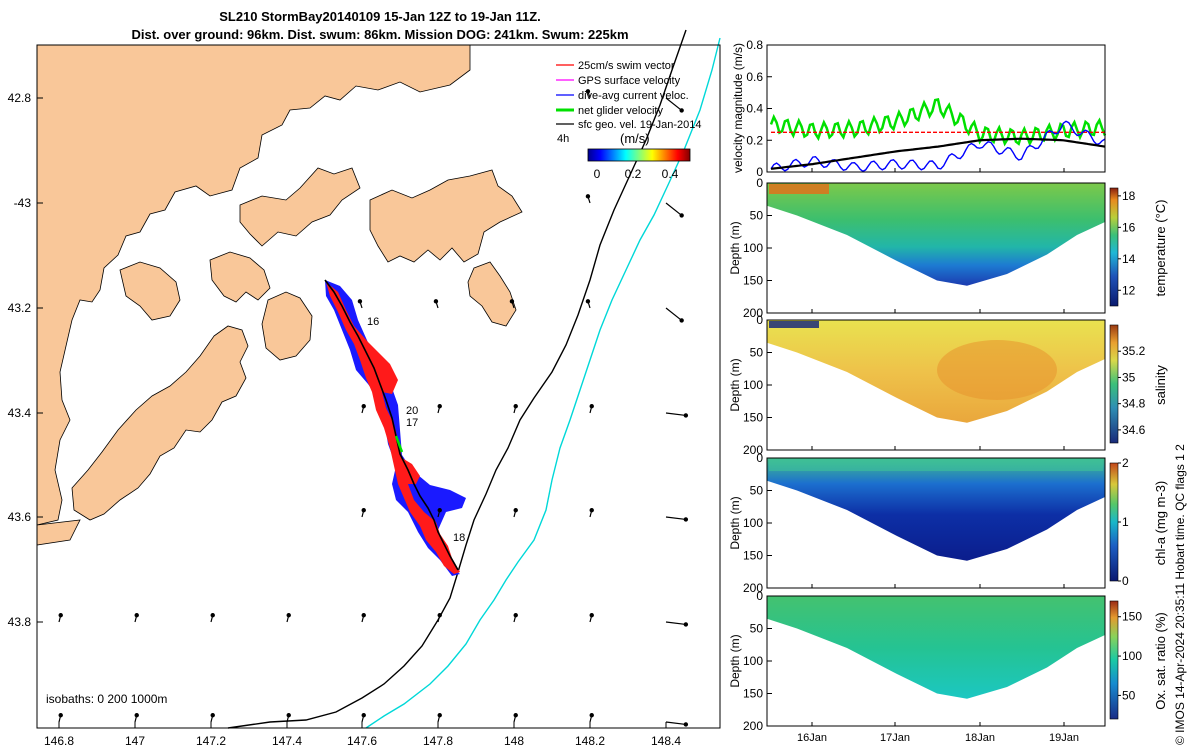 Image resolution: width=1200 pixels, height=750 pixels. Describe the element at coordinates (639, 155) in the screenshot. I see `legend-colorbar` at that location.